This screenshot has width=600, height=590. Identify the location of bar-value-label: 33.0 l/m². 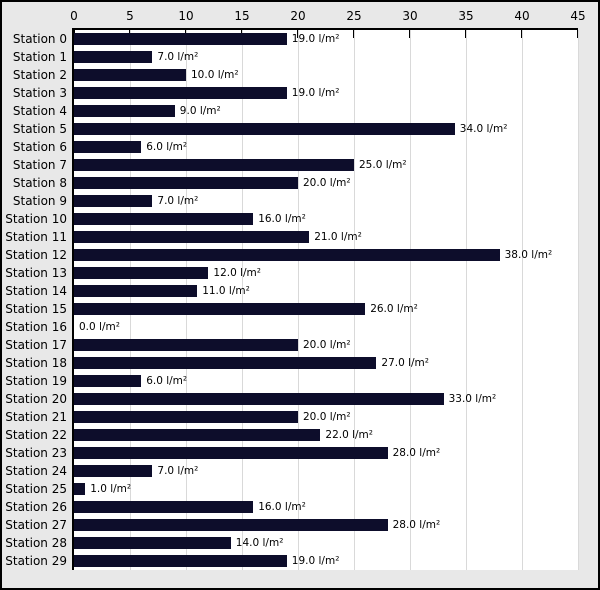
(472, 399).